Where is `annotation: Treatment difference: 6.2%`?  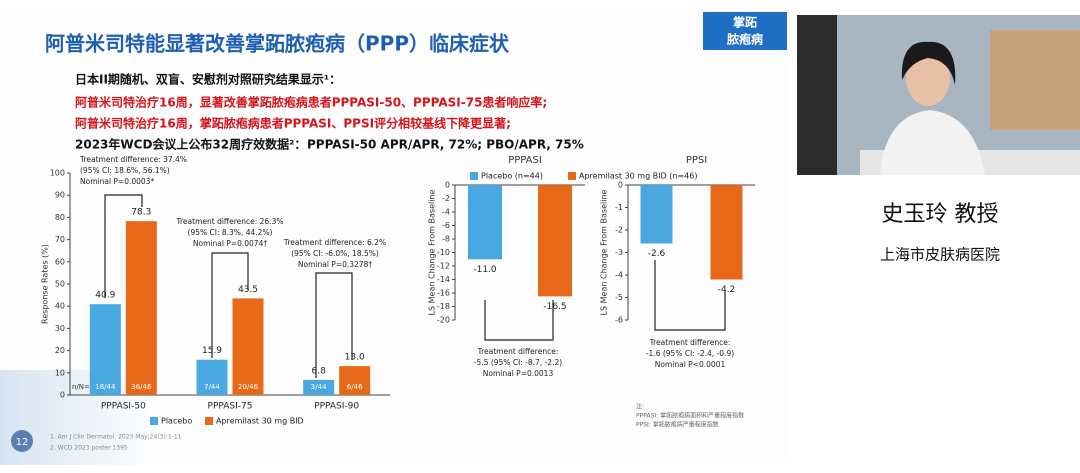 annotation: Treatment difference: 6.2% is located at coordinates (334, 242).